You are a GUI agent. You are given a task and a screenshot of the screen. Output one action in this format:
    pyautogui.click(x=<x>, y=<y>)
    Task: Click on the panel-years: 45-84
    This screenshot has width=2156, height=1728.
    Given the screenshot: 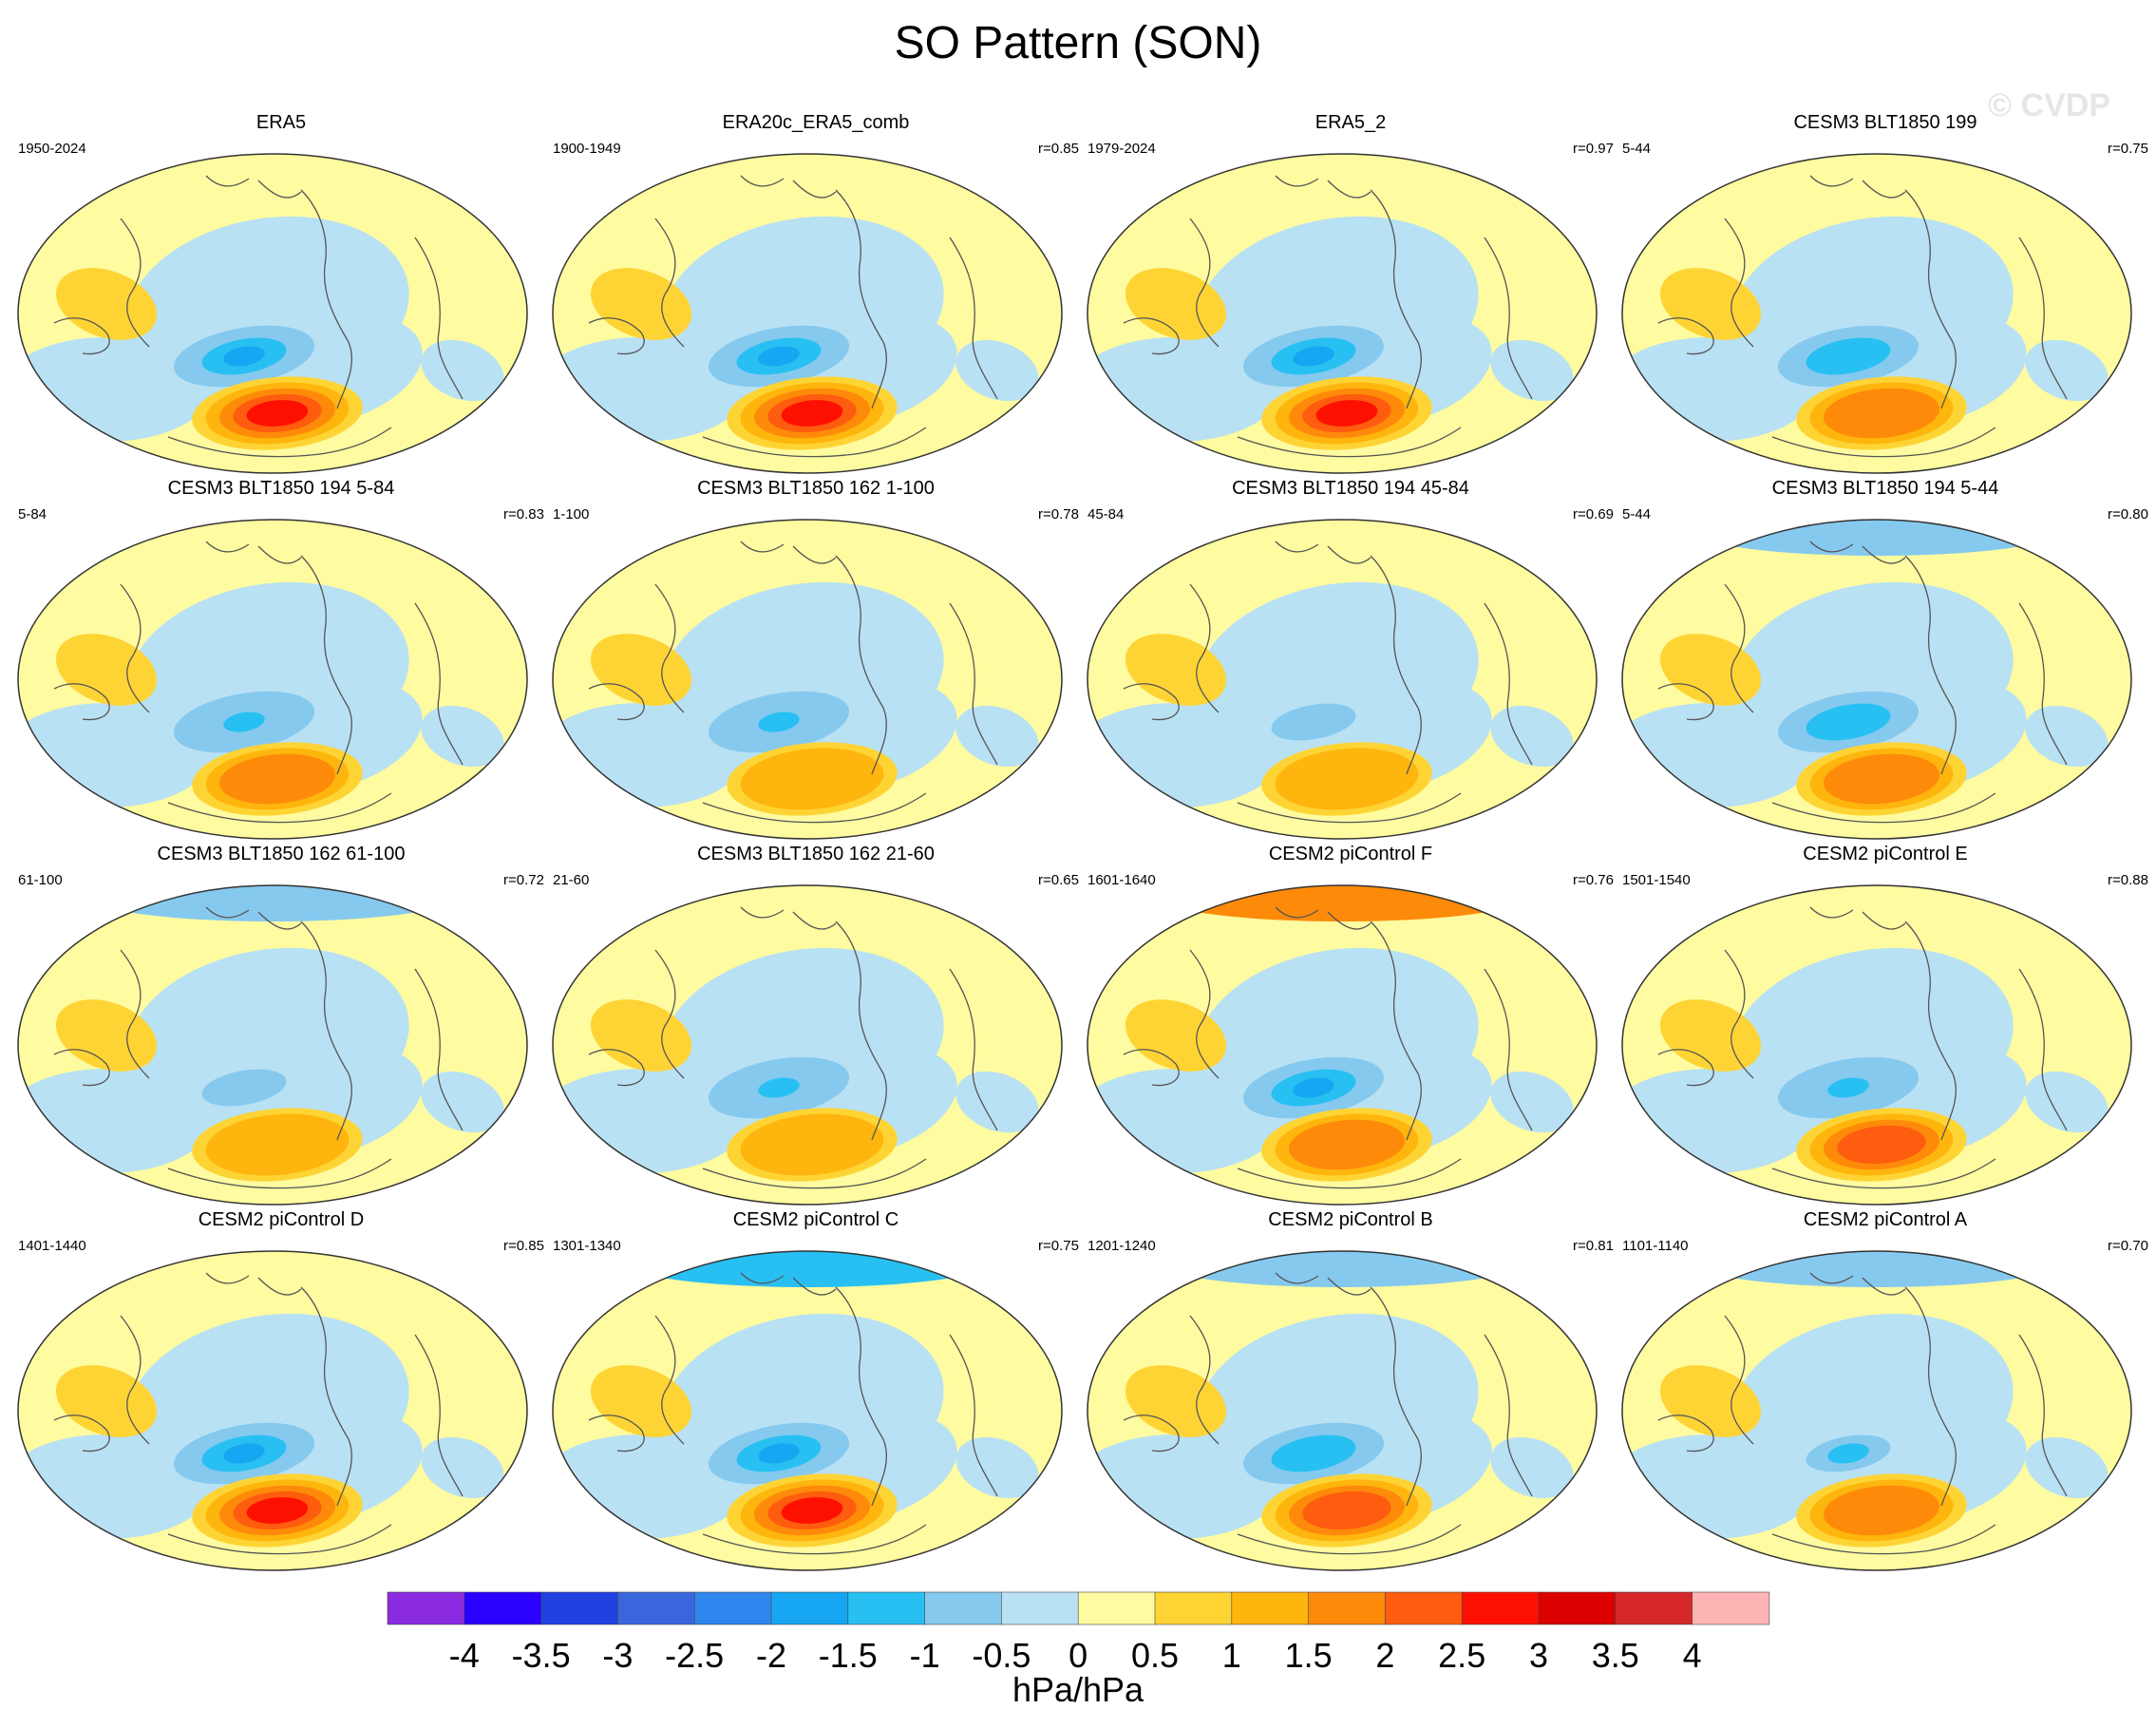 What is the action you would take?
    pyautogui.click(x=1106, y=514)
    